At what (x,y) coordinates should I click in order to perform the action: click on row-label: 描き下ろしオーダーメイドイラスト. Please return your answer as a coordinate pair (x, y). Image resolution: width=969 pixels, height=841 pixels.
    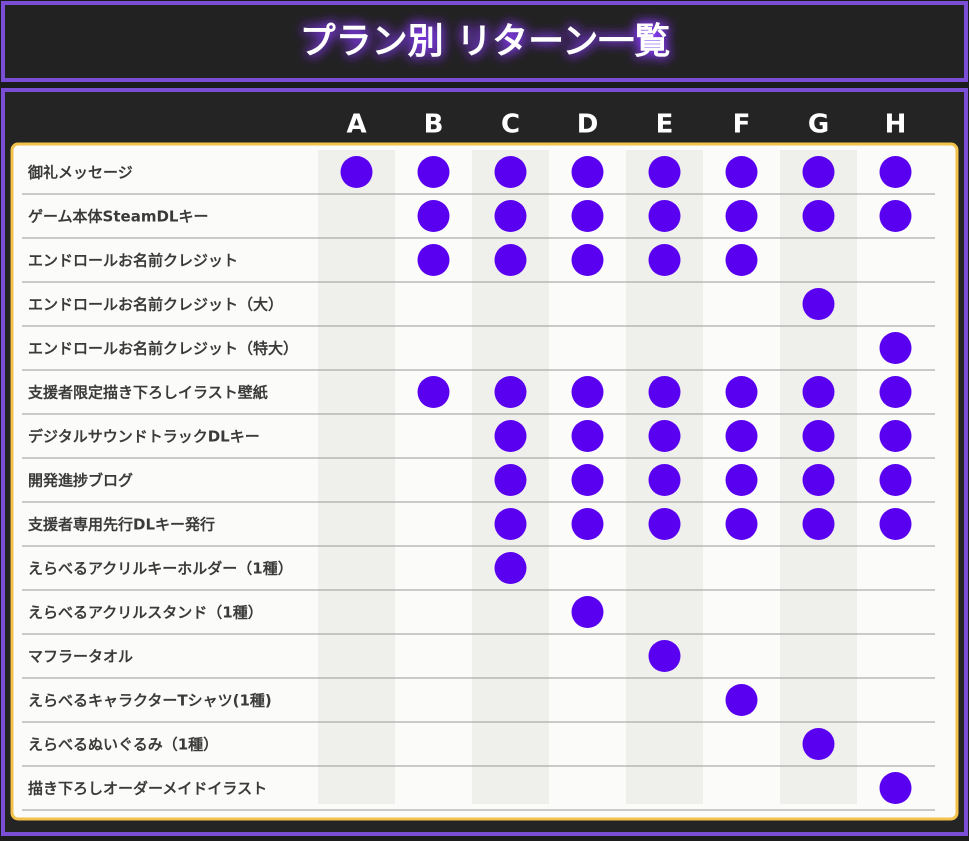
    Looking at the image, I should click on (147, 789).